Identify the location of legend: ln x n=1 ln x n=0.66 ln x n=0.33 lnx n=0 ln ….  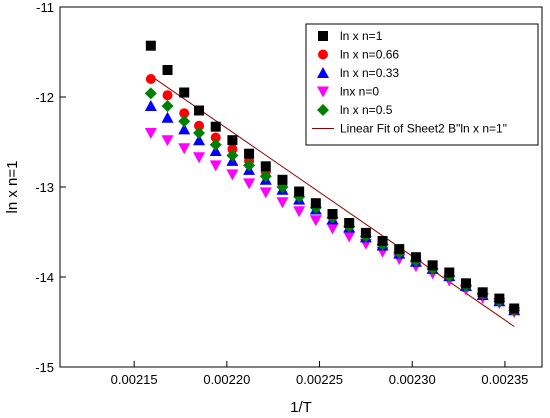
(422, 84).